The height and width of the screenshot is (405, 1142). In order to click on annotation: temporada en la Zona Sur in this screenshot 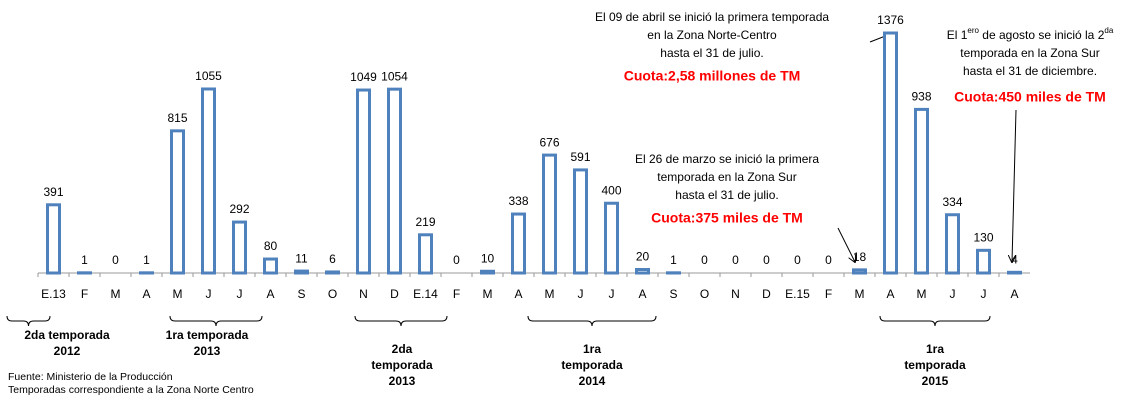, I will do `click(1029, 53)`.